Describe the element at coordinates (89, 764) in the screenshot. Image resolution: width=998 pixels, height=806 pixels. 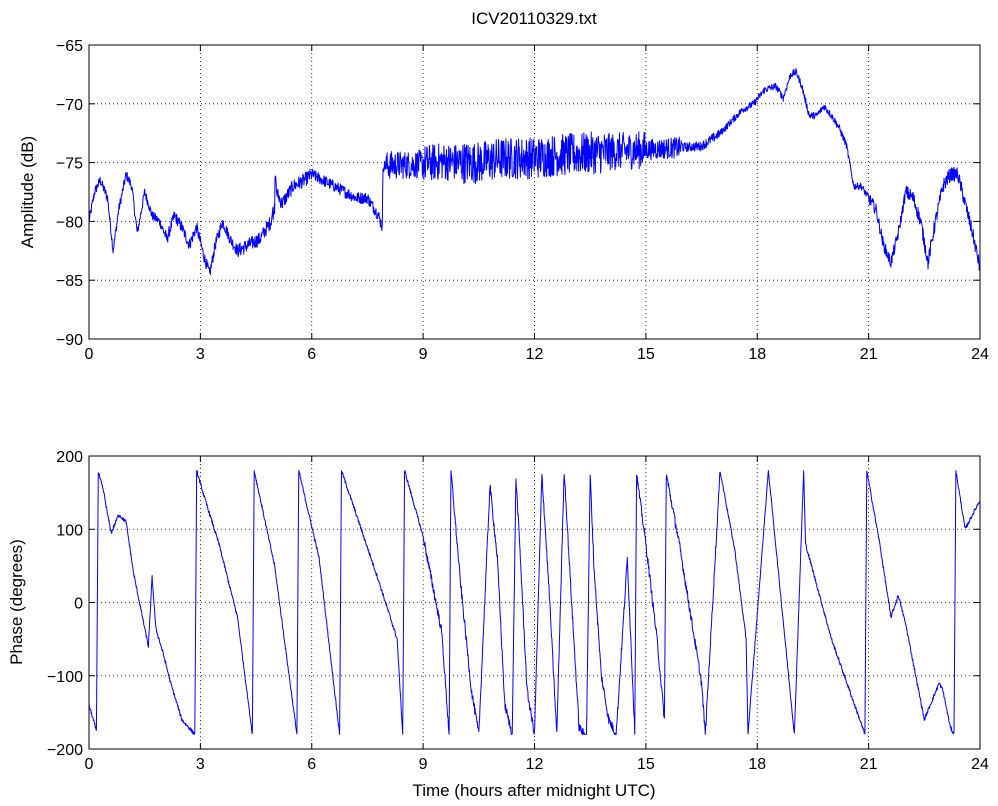
I see `phase-x-tick-label: 0` at that location.